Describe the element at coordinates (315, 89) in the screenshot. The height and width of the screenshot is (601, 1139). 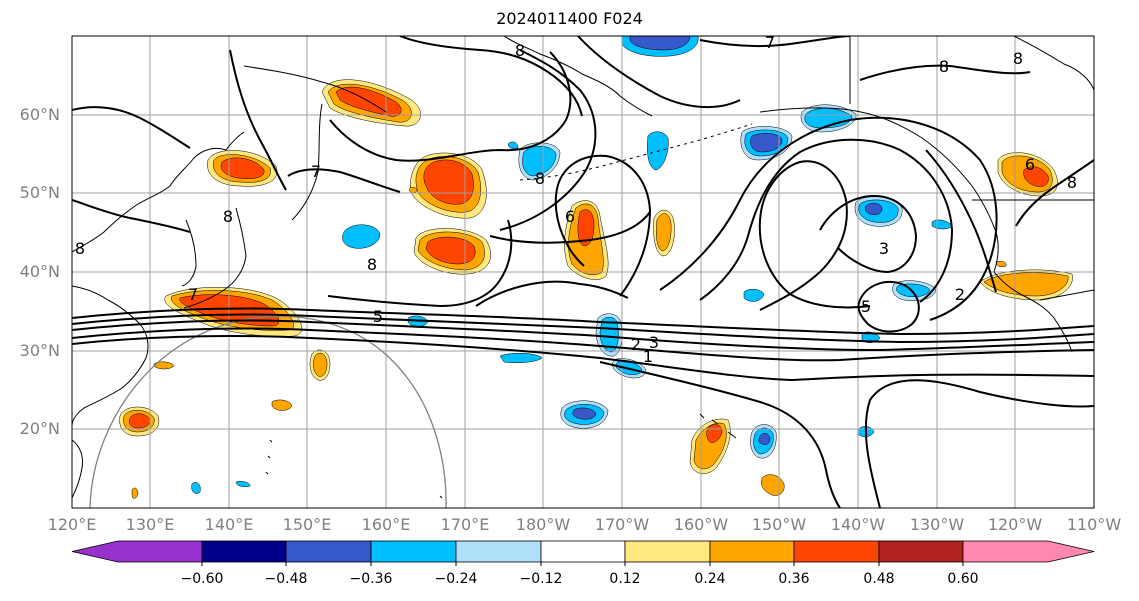
I see `coastline-siberia` at that location.